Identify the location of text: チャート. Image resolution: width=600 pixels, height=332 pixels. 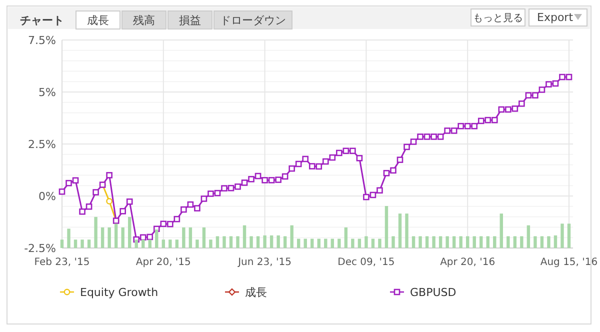
(42, 20).